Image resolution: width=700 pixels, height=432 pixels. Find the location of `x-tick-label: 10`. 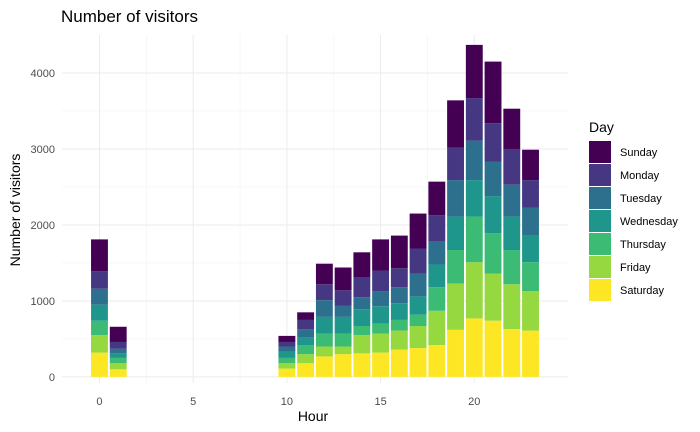

x-tick-label: 10 is located at coordinates (287, 402).